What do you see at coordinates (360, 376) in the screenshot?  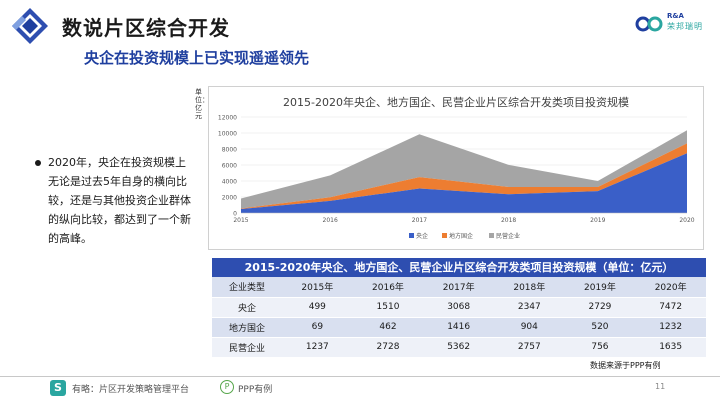 I see `footer-divider` at bounding box center [360, 376].